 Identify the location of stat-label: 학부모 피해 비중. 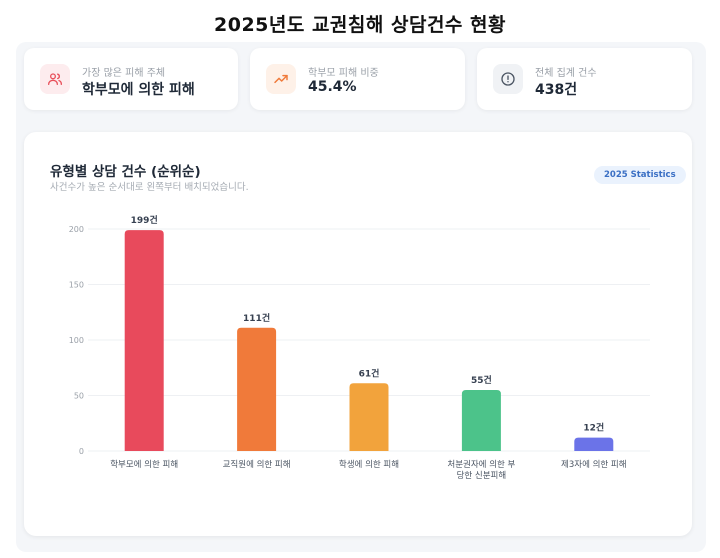
(343, 73).